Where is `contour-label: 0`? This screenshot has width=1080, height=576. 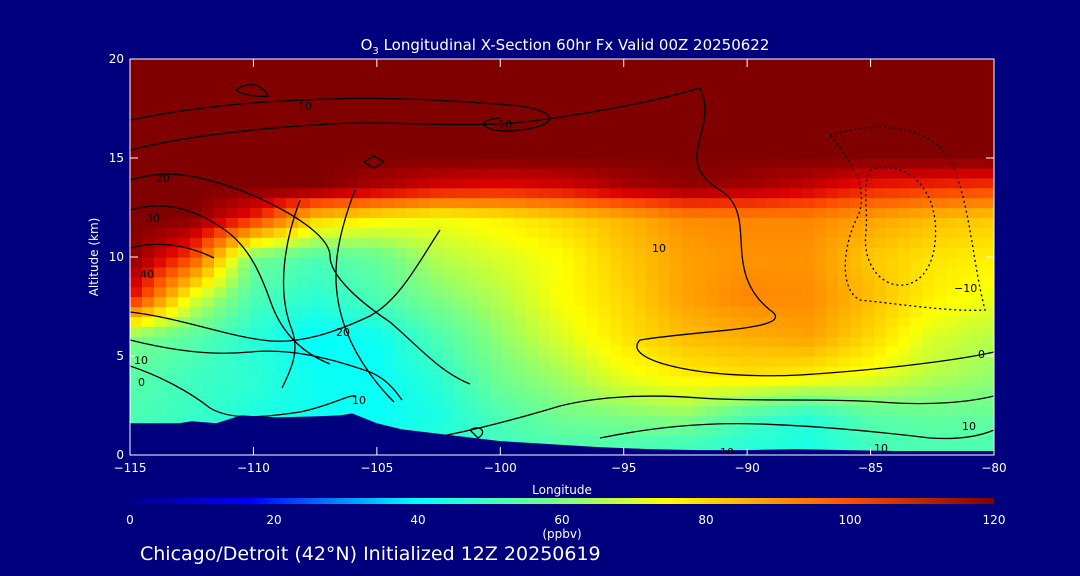
contour-label: 0 is located at coordinates (141, 382).